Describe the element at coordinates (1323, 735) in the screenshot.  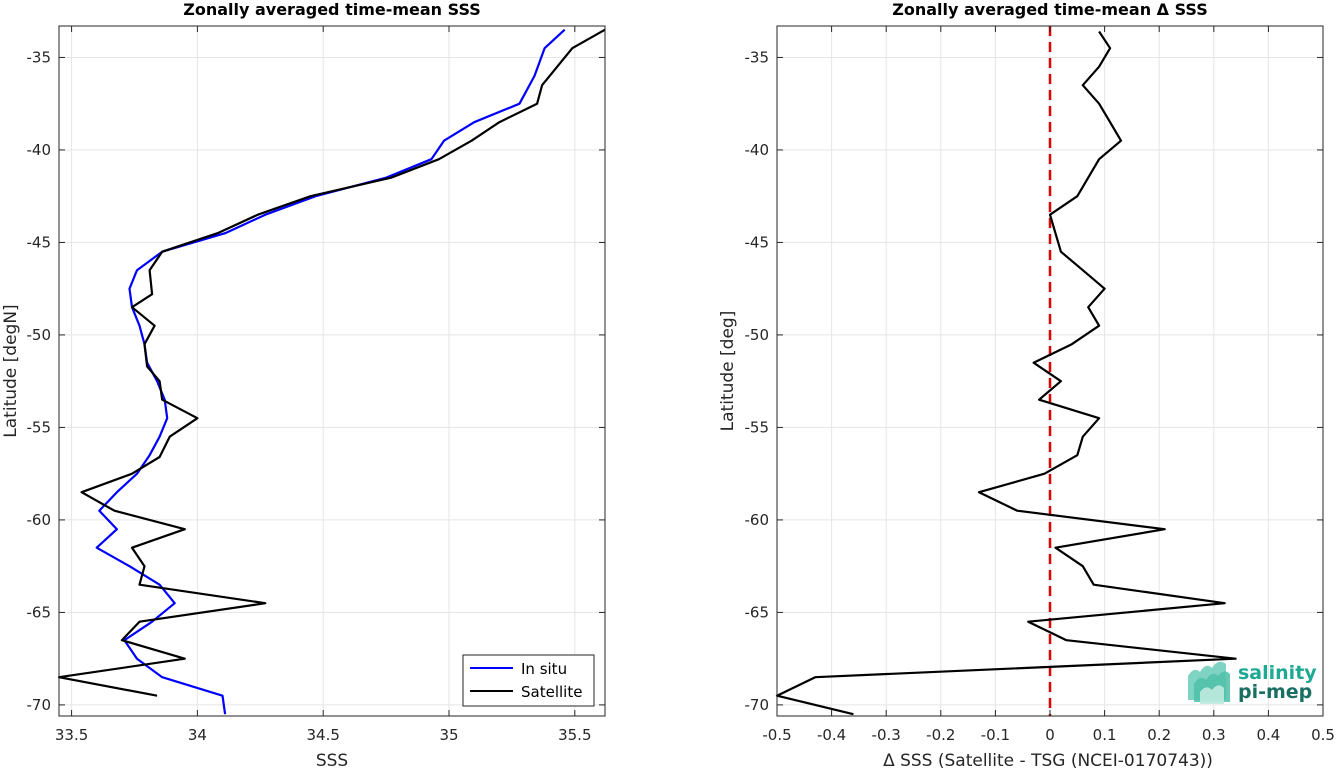
I see `x-tick-label: 0.5` at that location.